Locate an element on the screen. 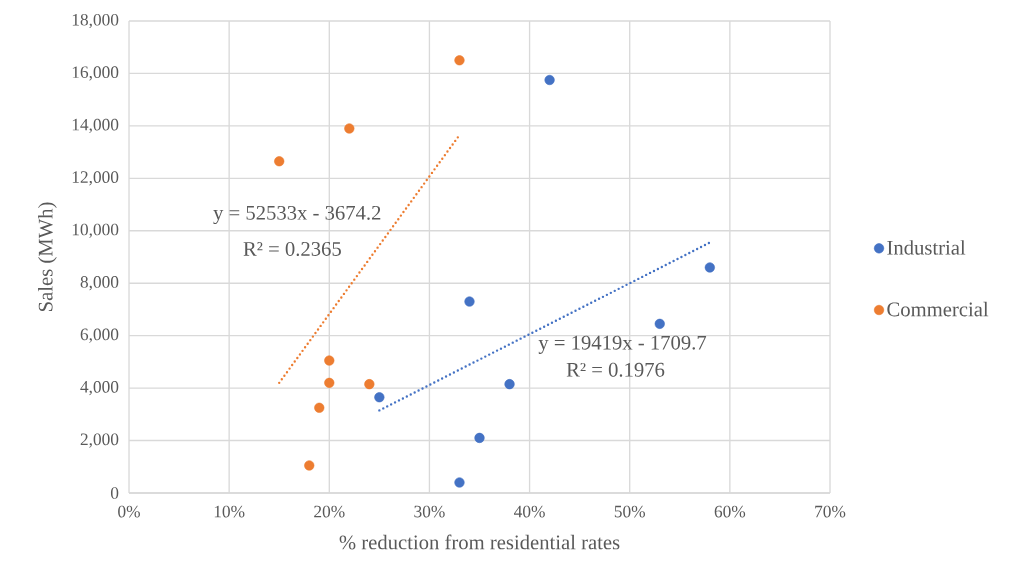  y-tick-label: 4,000 is located at coordinates (99, 388).